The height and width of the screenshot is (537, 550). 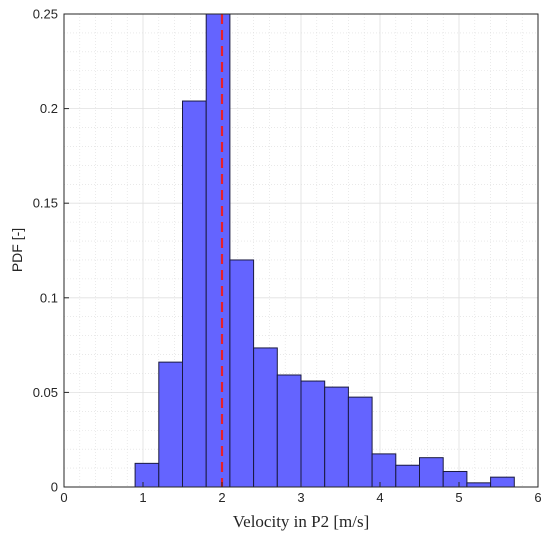 What do you see at coordinates (49, 108) in the screenshot?
I see `y-tick-label: 0.2` at bounding box center [49, 108].